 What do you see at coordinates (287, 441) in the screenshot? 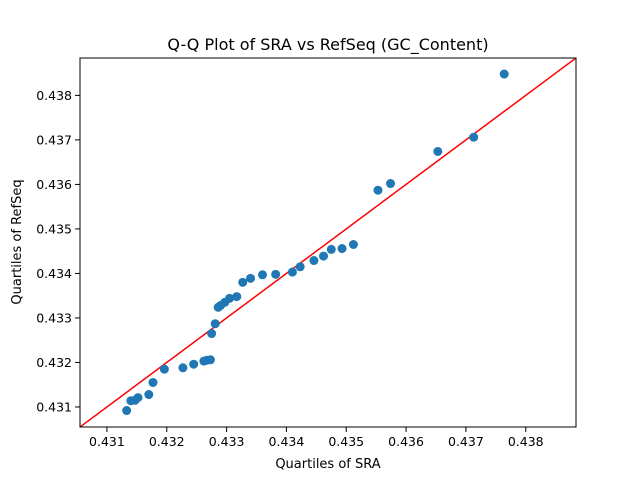
I see `x-tick-label: 0.434` at bounding box center [287, 441].